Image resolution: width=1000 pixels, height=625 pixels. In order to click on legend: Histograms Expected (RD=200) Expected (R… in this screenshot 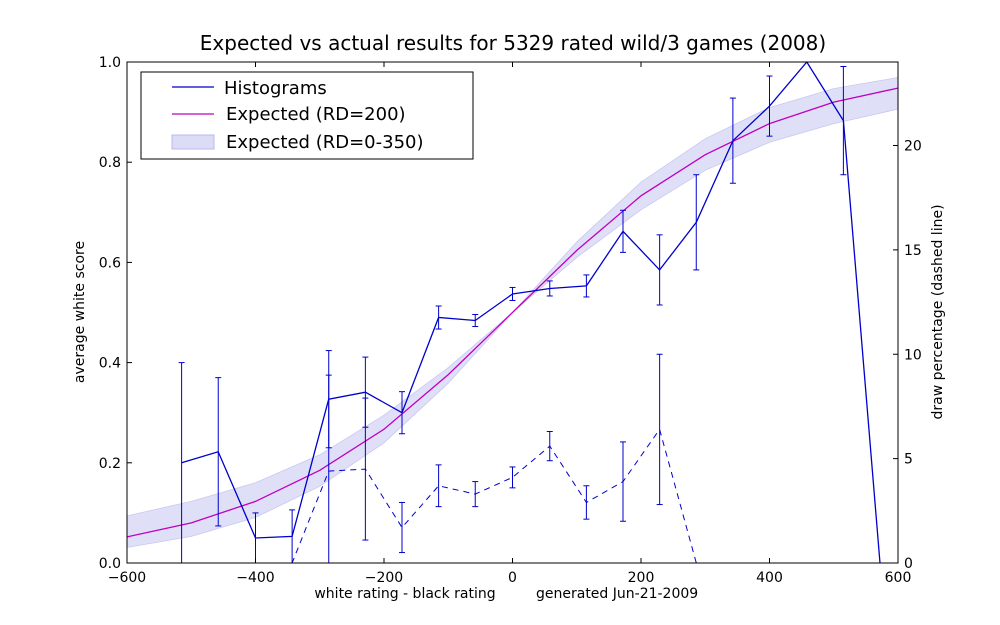, I will do `click(307, 115)`.